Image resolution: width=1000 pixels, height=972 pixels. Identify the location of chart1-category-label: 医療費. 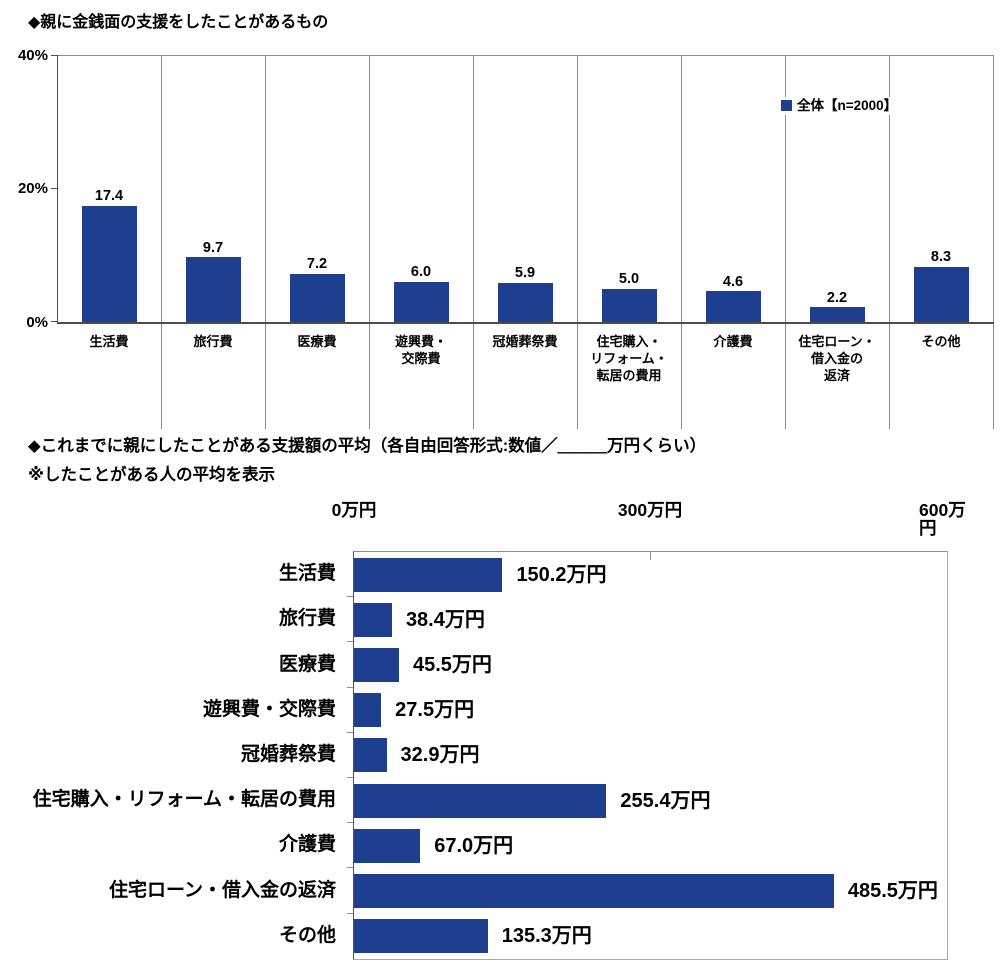
(317, 341).